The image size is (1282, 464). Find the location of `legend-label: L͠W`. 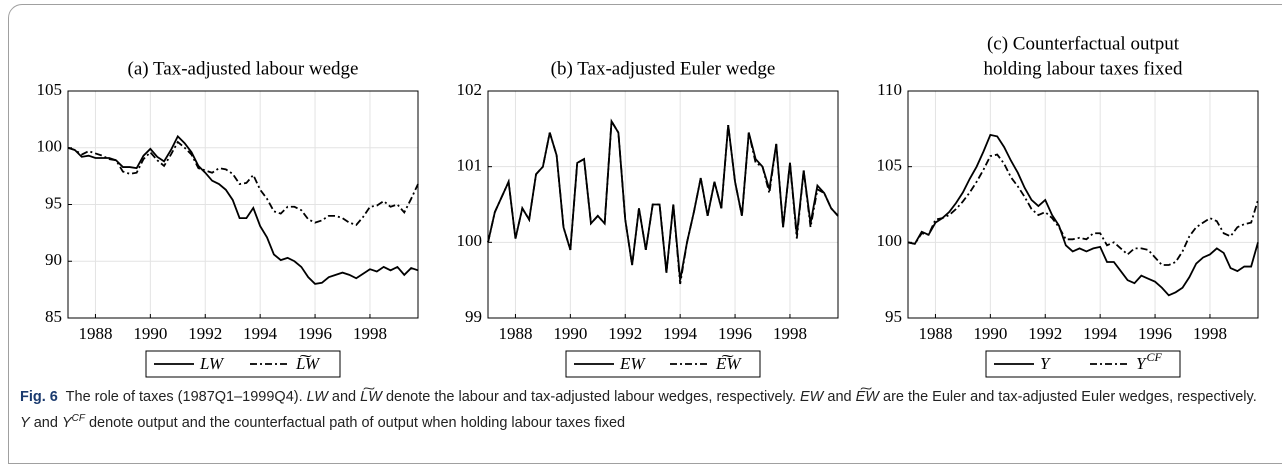

legend-label: L͠W is located at coordinates (308, 363).